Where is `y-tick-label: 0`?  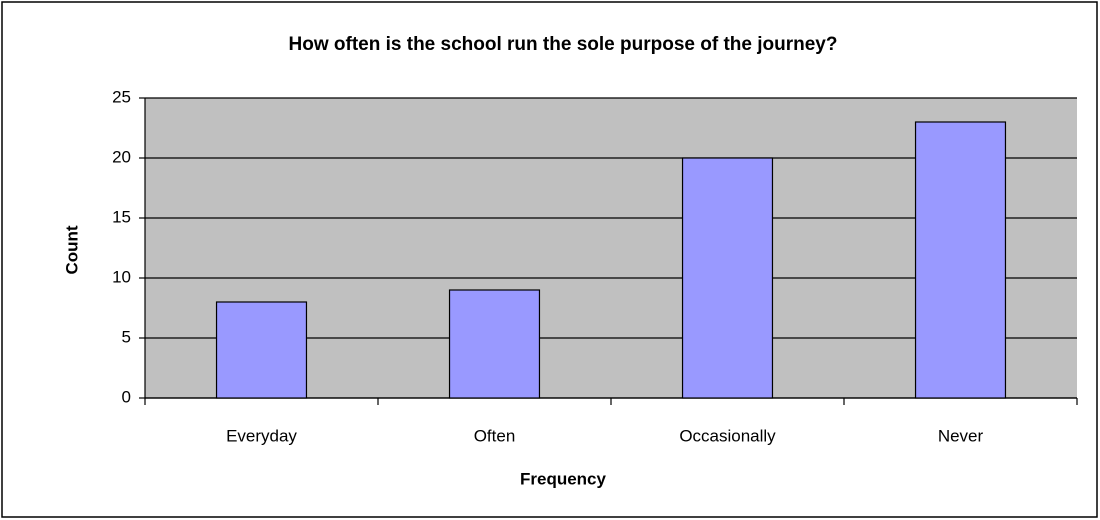
y-tick-label: 0 is located at coordinates (126, 396).